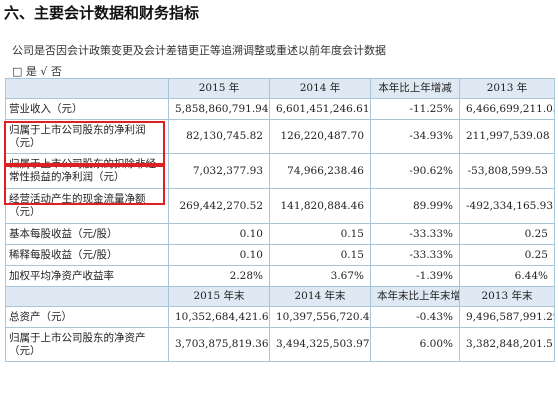 This screenshot has width=558, height=406. I want to click on value-cell: 6.44%, so click(507, 276).